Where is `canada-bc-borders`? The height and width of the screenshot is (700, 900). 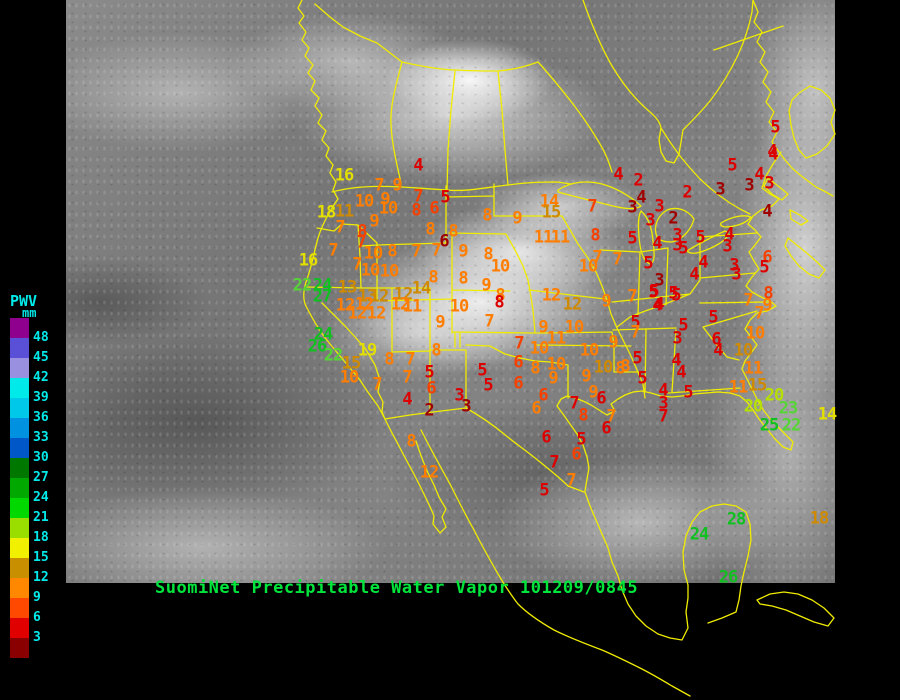 canada-bc-borders is located at coordinates (426, 37).